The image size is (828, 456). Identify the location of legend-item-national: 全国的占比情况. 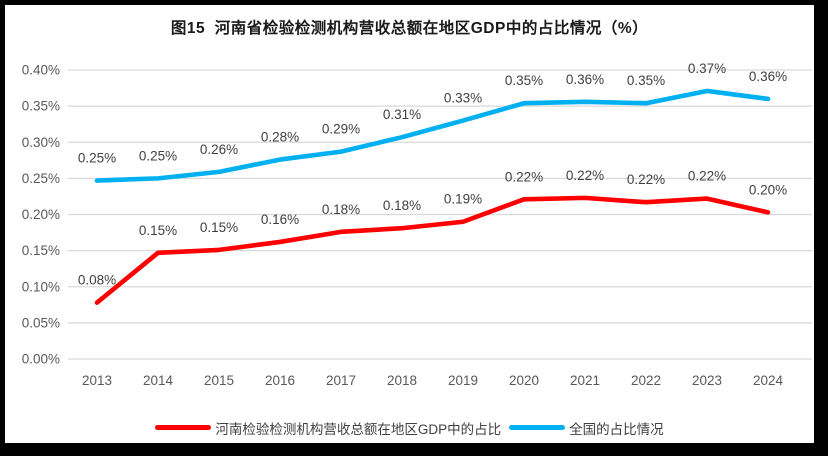
(586, 428).